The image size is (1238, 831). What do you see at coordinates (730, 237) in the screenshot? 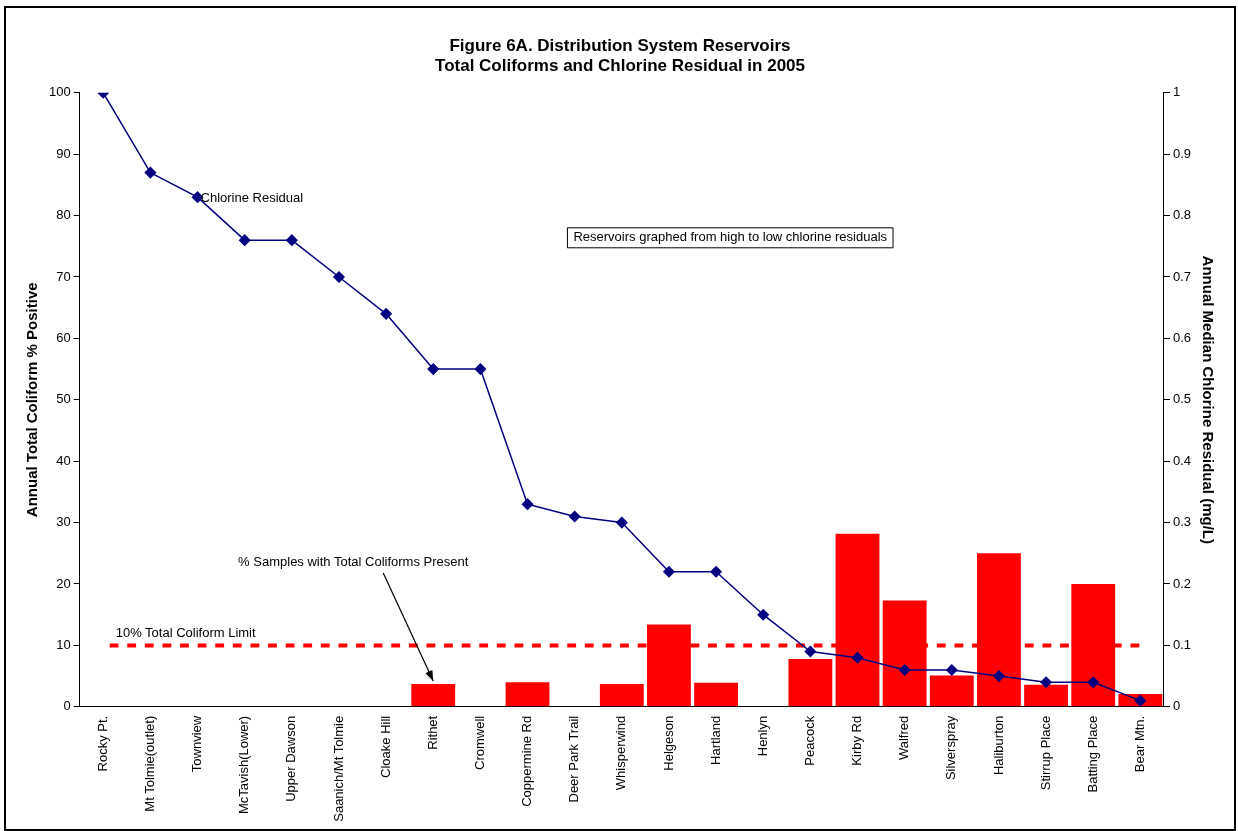
I see `annotation: Reservoirs graphed from high to low chlorine residuals` at bounding box center [730, 237].